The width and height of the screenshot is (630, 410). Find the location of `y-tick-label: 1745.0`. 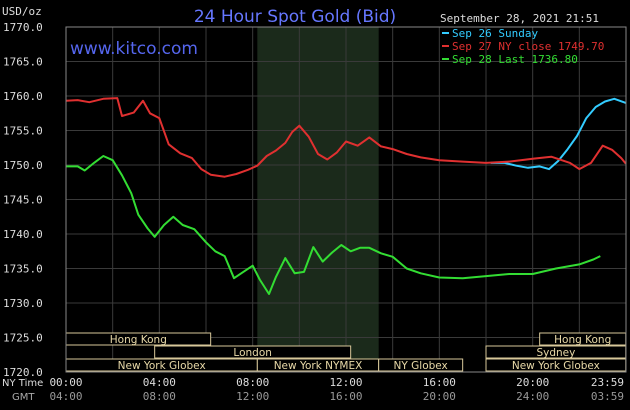

y-tick-label: 1745.0 is located at coordinates (23, 200).